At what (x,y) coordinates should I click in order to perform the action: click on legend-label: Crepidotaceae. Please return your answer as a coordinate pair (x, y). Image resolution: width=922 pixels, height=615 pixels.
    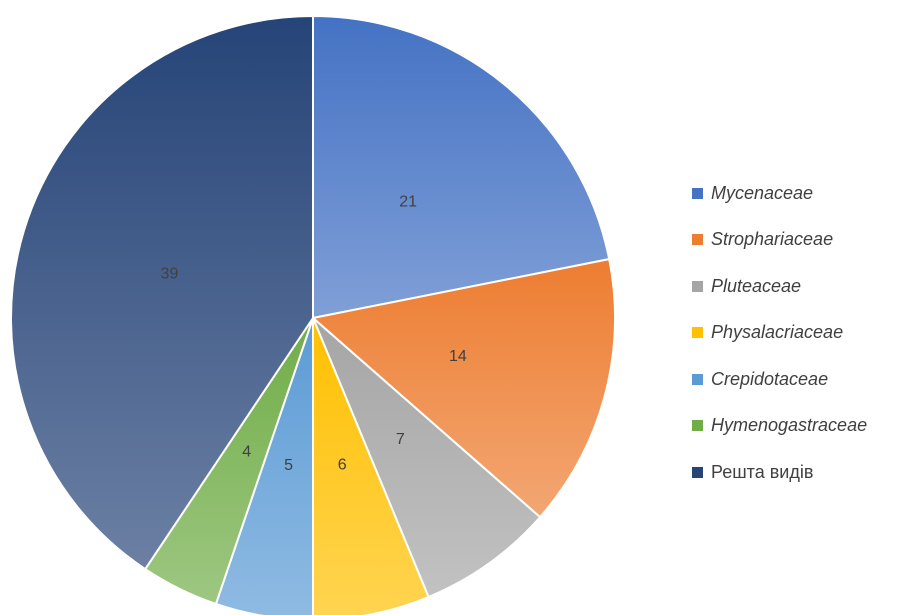
    Looking at the image, I should click on (770, 378).